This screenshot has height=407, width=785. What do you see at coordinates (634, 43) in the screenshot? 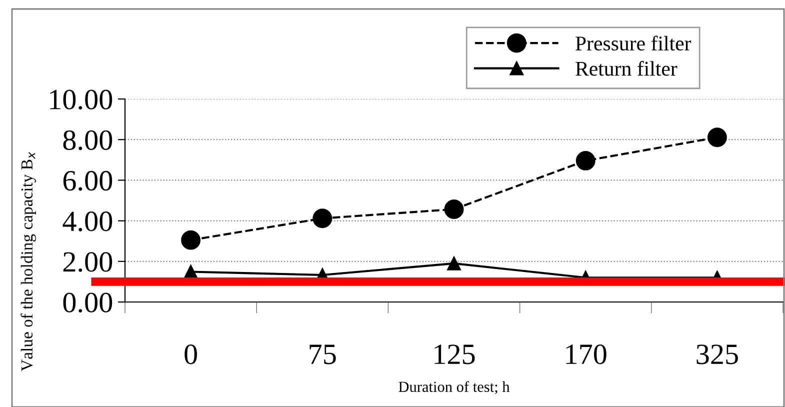
I see `legend-label: Pressure filter` at bounding box center [634, 43].